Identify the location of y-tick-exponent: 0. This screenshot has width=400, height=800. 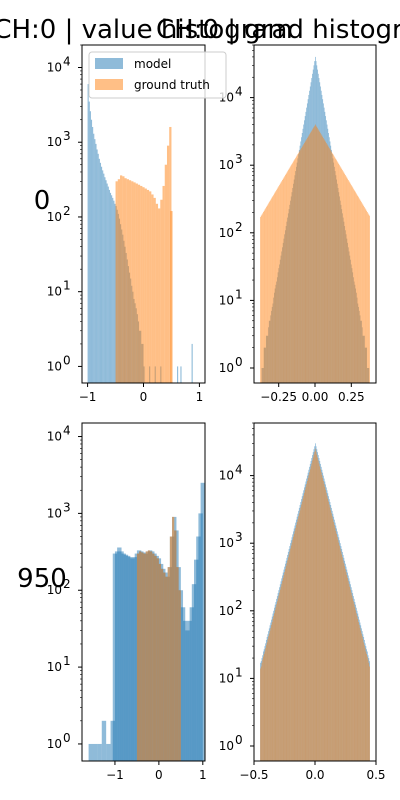
(239, 740).